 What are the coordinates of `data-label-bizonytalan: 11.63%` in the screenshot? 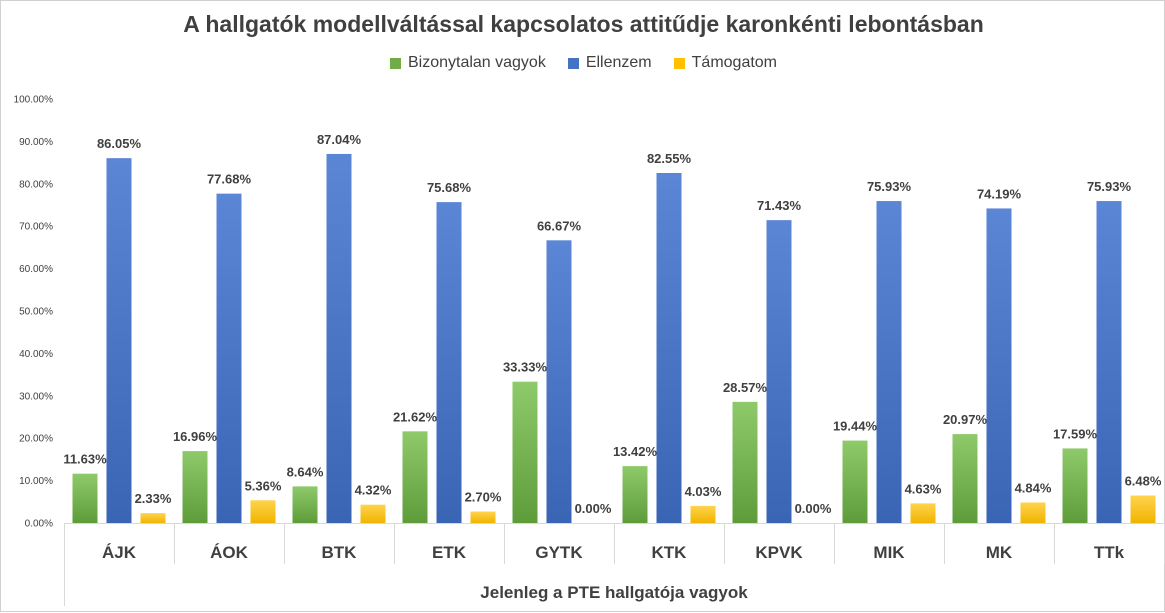 It's located at (85, 459).